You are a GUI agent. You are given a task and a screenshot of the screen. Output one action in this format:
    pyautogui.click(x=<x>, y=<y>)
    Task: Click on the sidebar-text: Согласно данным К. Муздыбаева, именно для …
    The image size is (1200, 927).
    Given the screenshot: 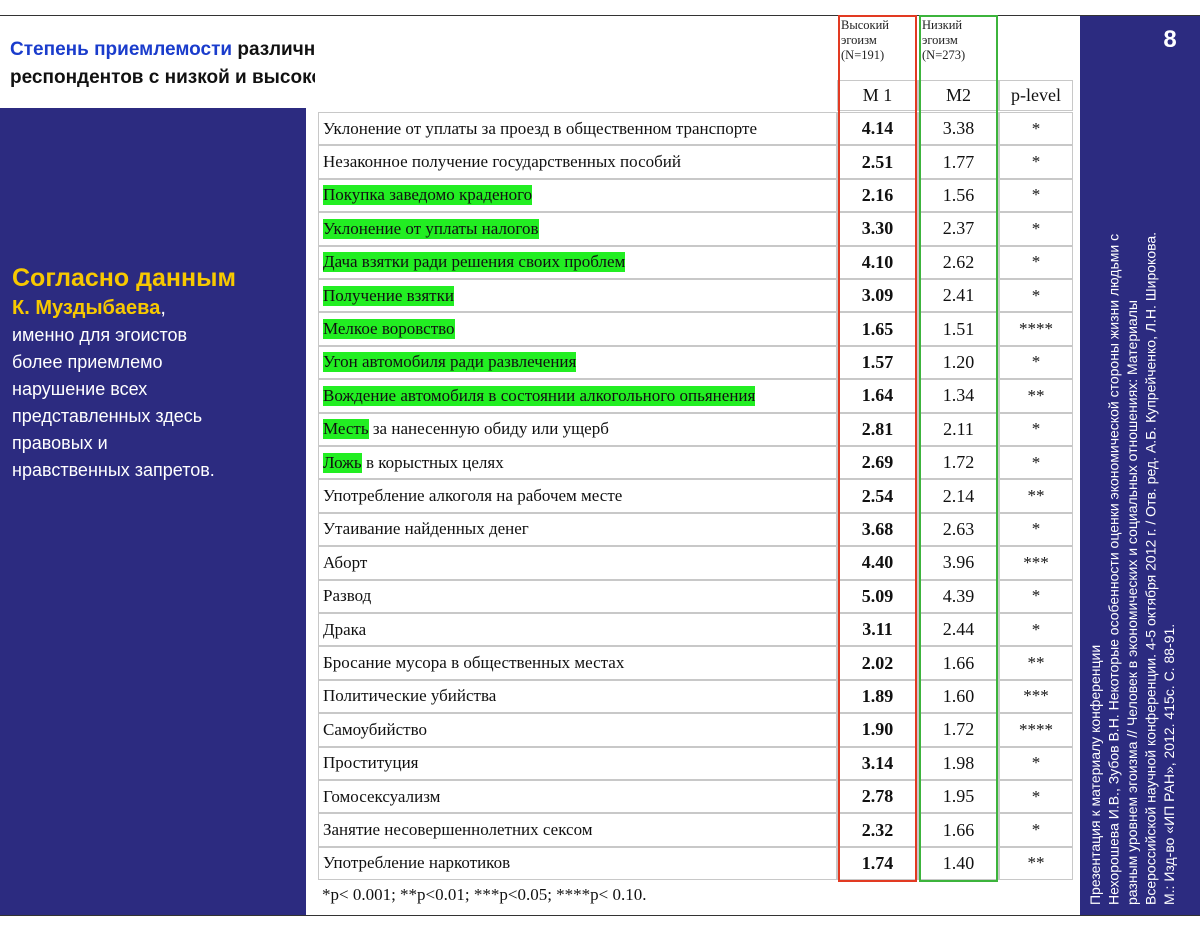 What is the action you would take?
    pyautogui.click(x=157, y=373)
    